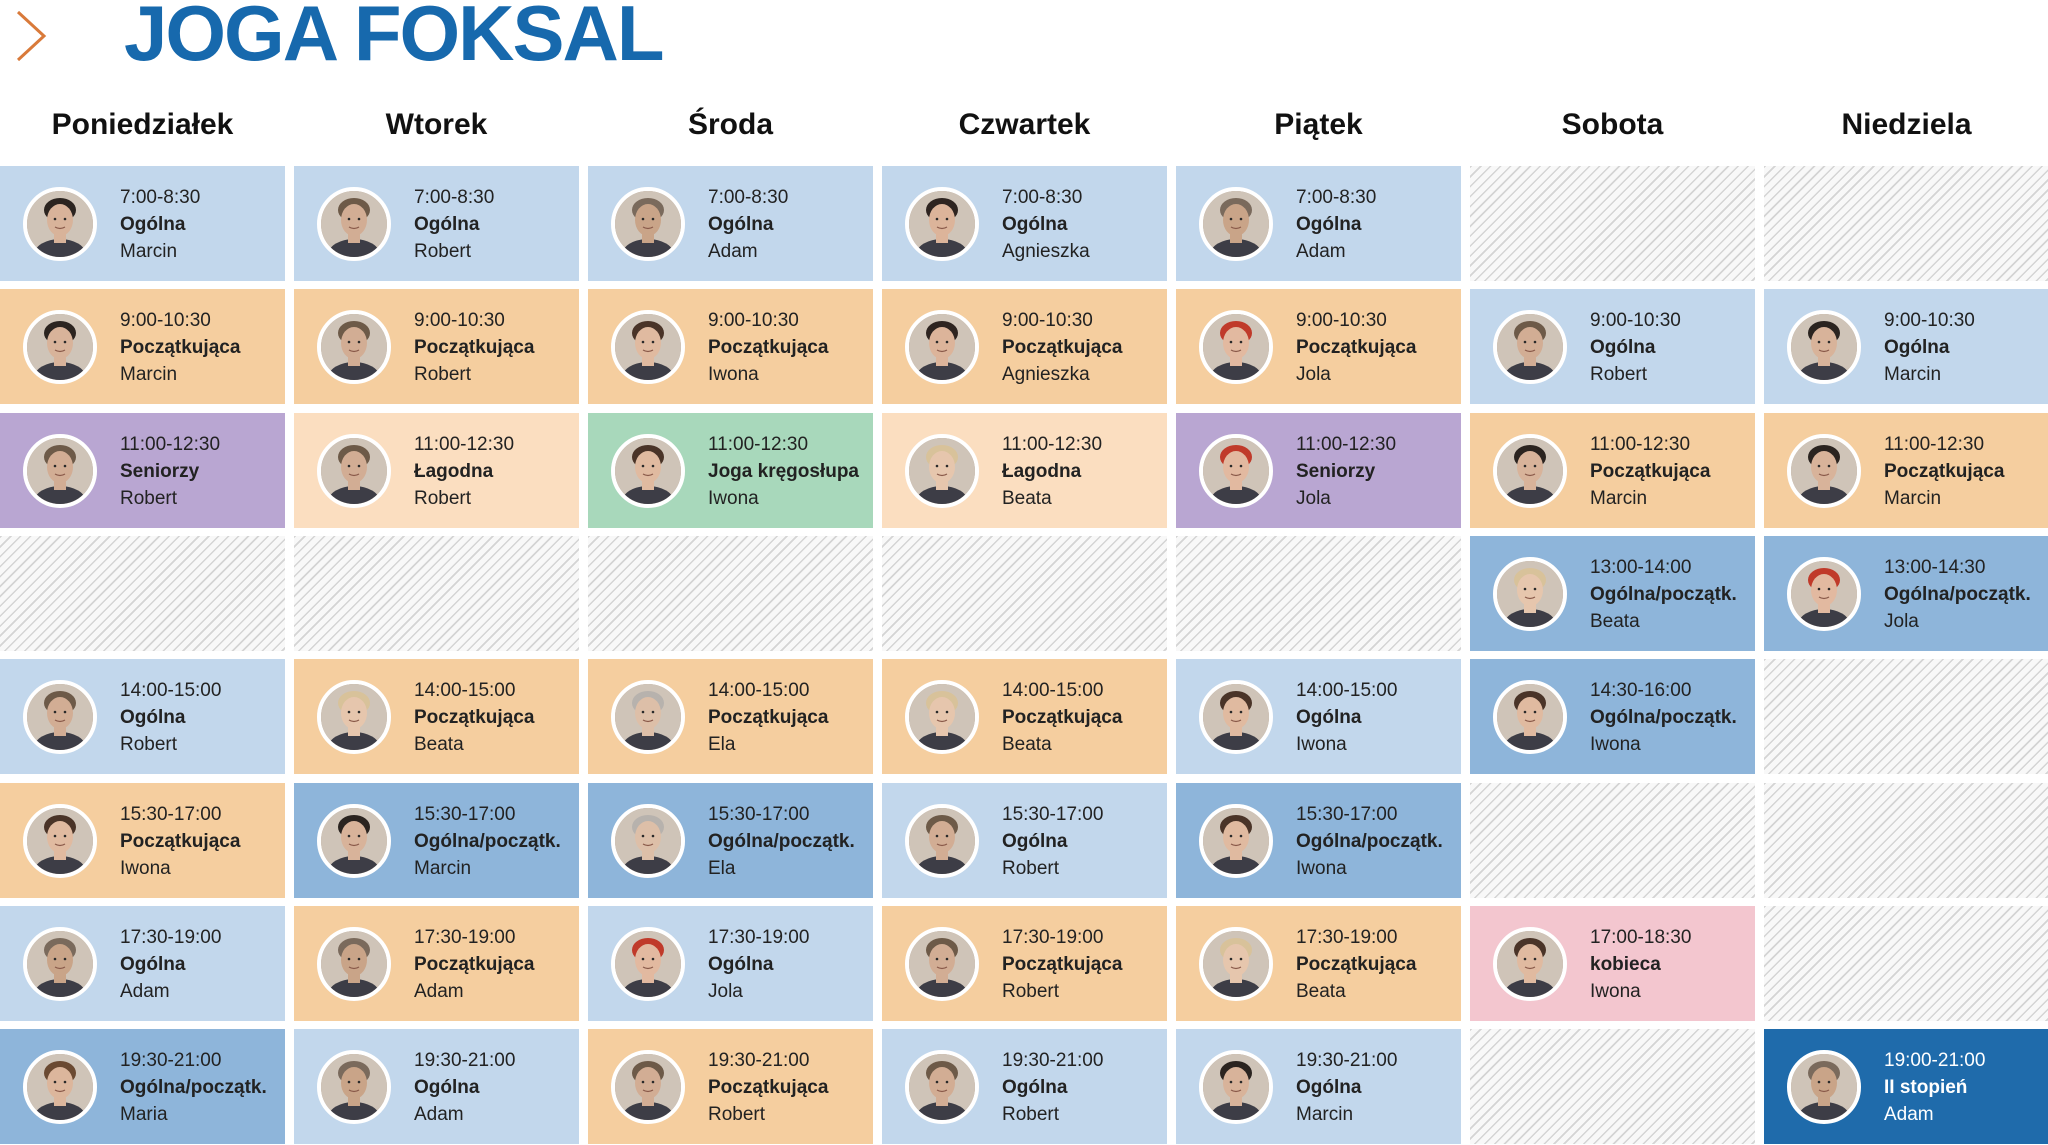 Image resolution: width=2048 pixels, height=1145 pixels. What do you see at coordinates (1046, 374) in the screenshot?
I see `teacher-name: Agnieszka` at bounding box center [1046, 374].